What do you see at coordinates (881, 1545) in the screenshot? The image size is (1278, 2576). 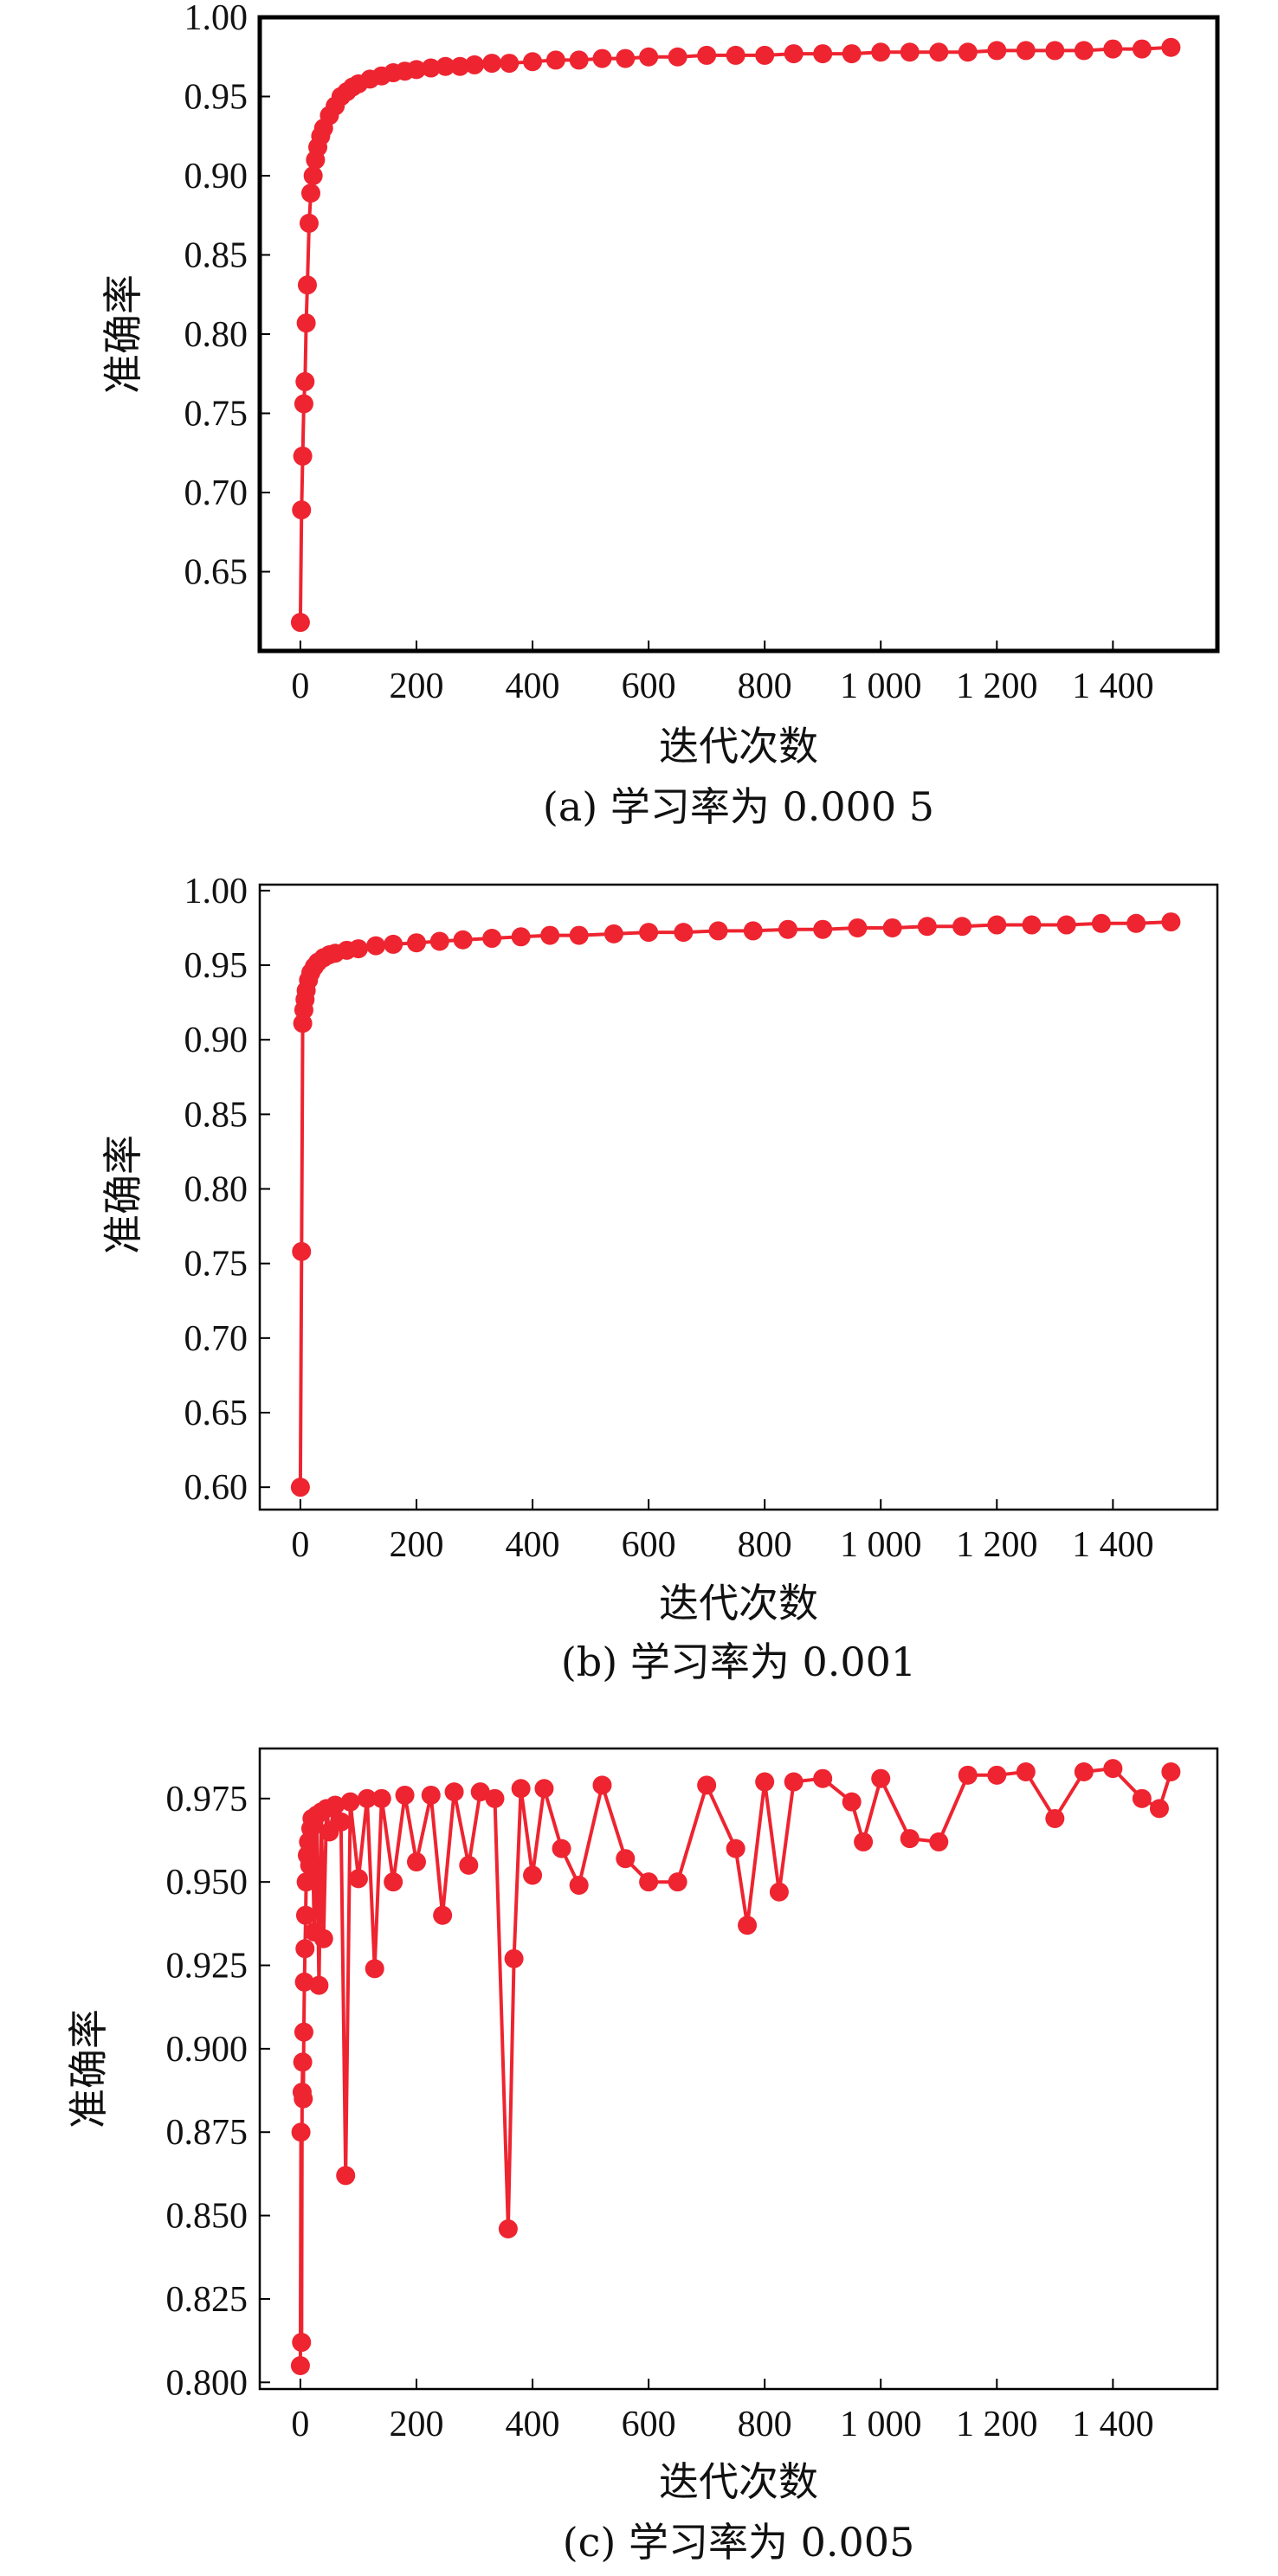 I see `chart-b-x-tick-label: 1 000` at bounding box center [881, 1545].